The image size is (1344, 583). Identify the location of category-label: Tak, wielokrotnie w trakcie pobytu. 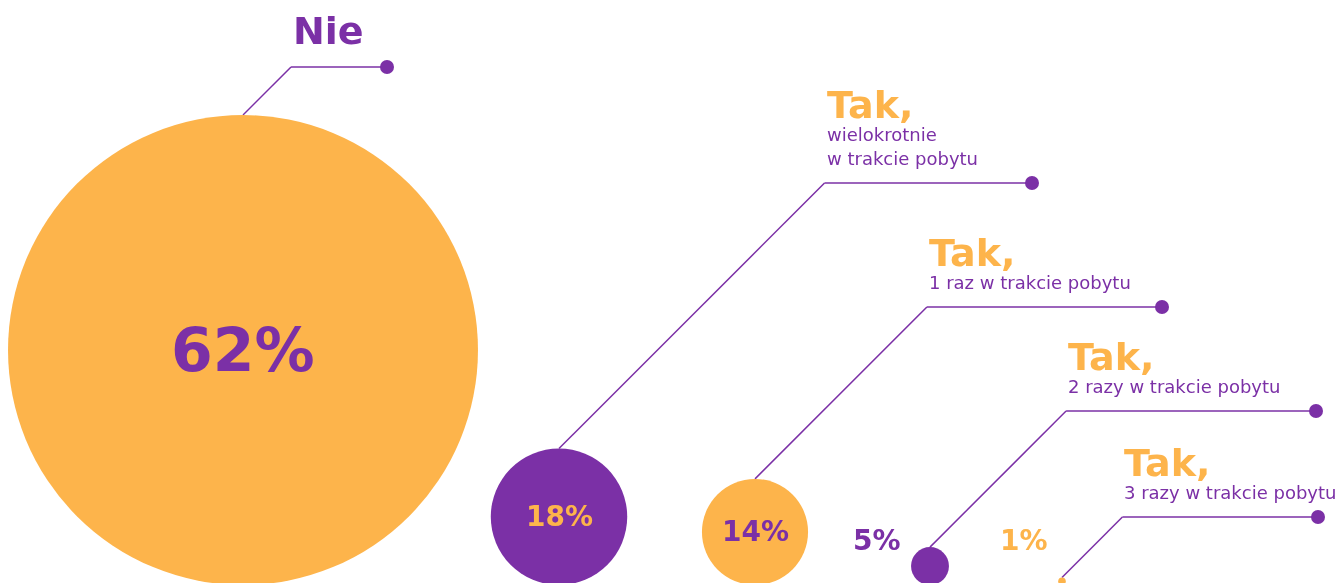
(903, 126).